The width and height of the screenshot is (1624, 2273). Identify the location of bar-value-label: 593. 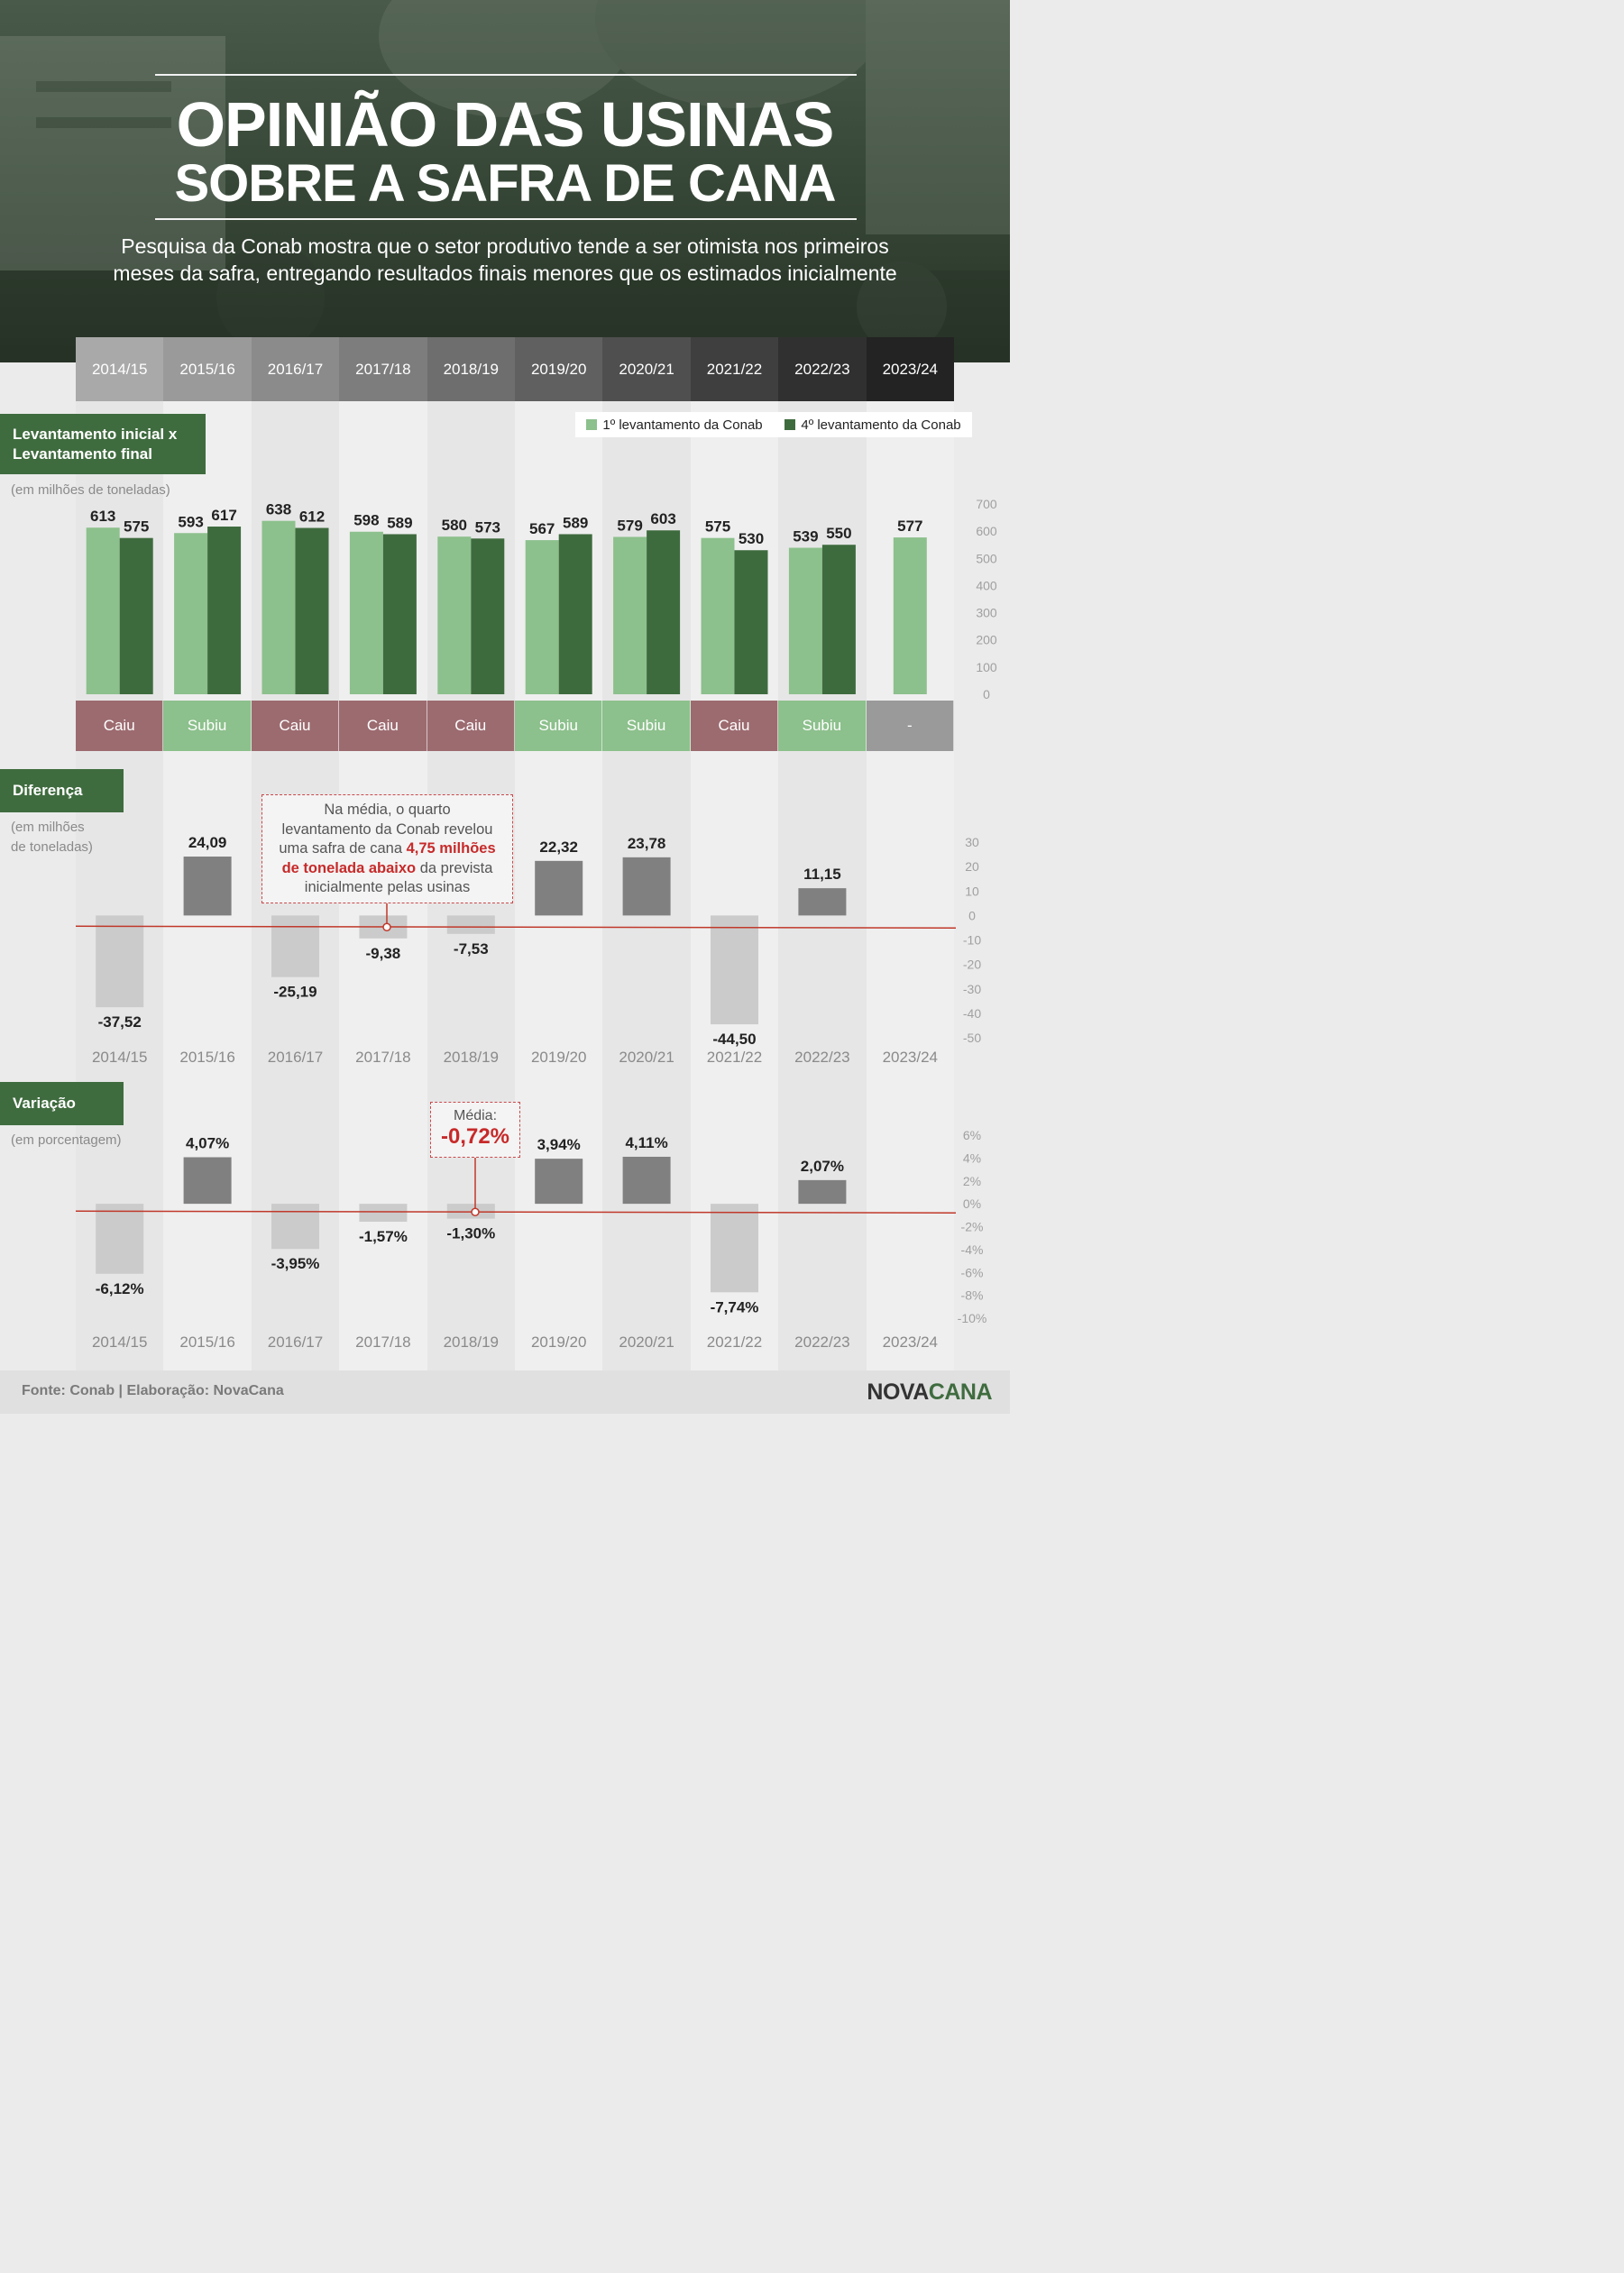
(190, 521).